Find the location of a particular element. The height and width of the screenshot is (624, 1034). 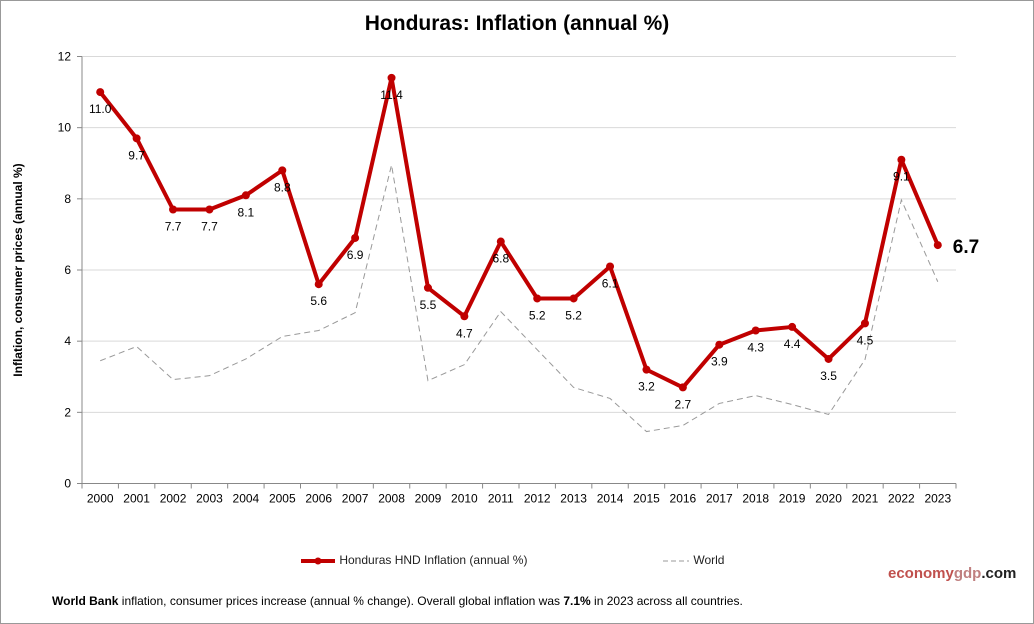

x-tick-label: 2013 is located at coordinates (573, 499).